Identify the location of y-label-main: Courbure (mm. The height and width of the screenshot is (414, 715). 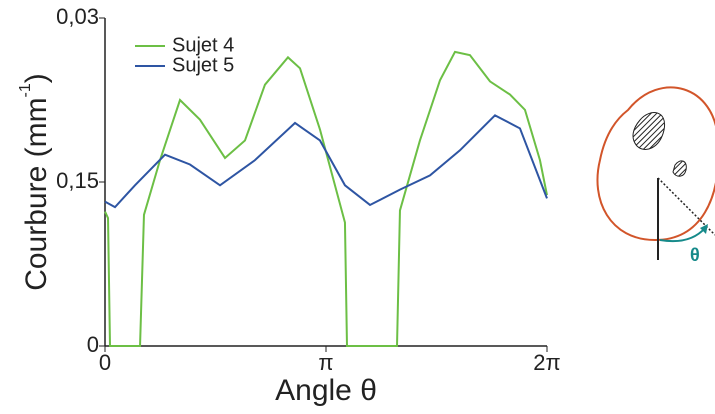
(36, 193).